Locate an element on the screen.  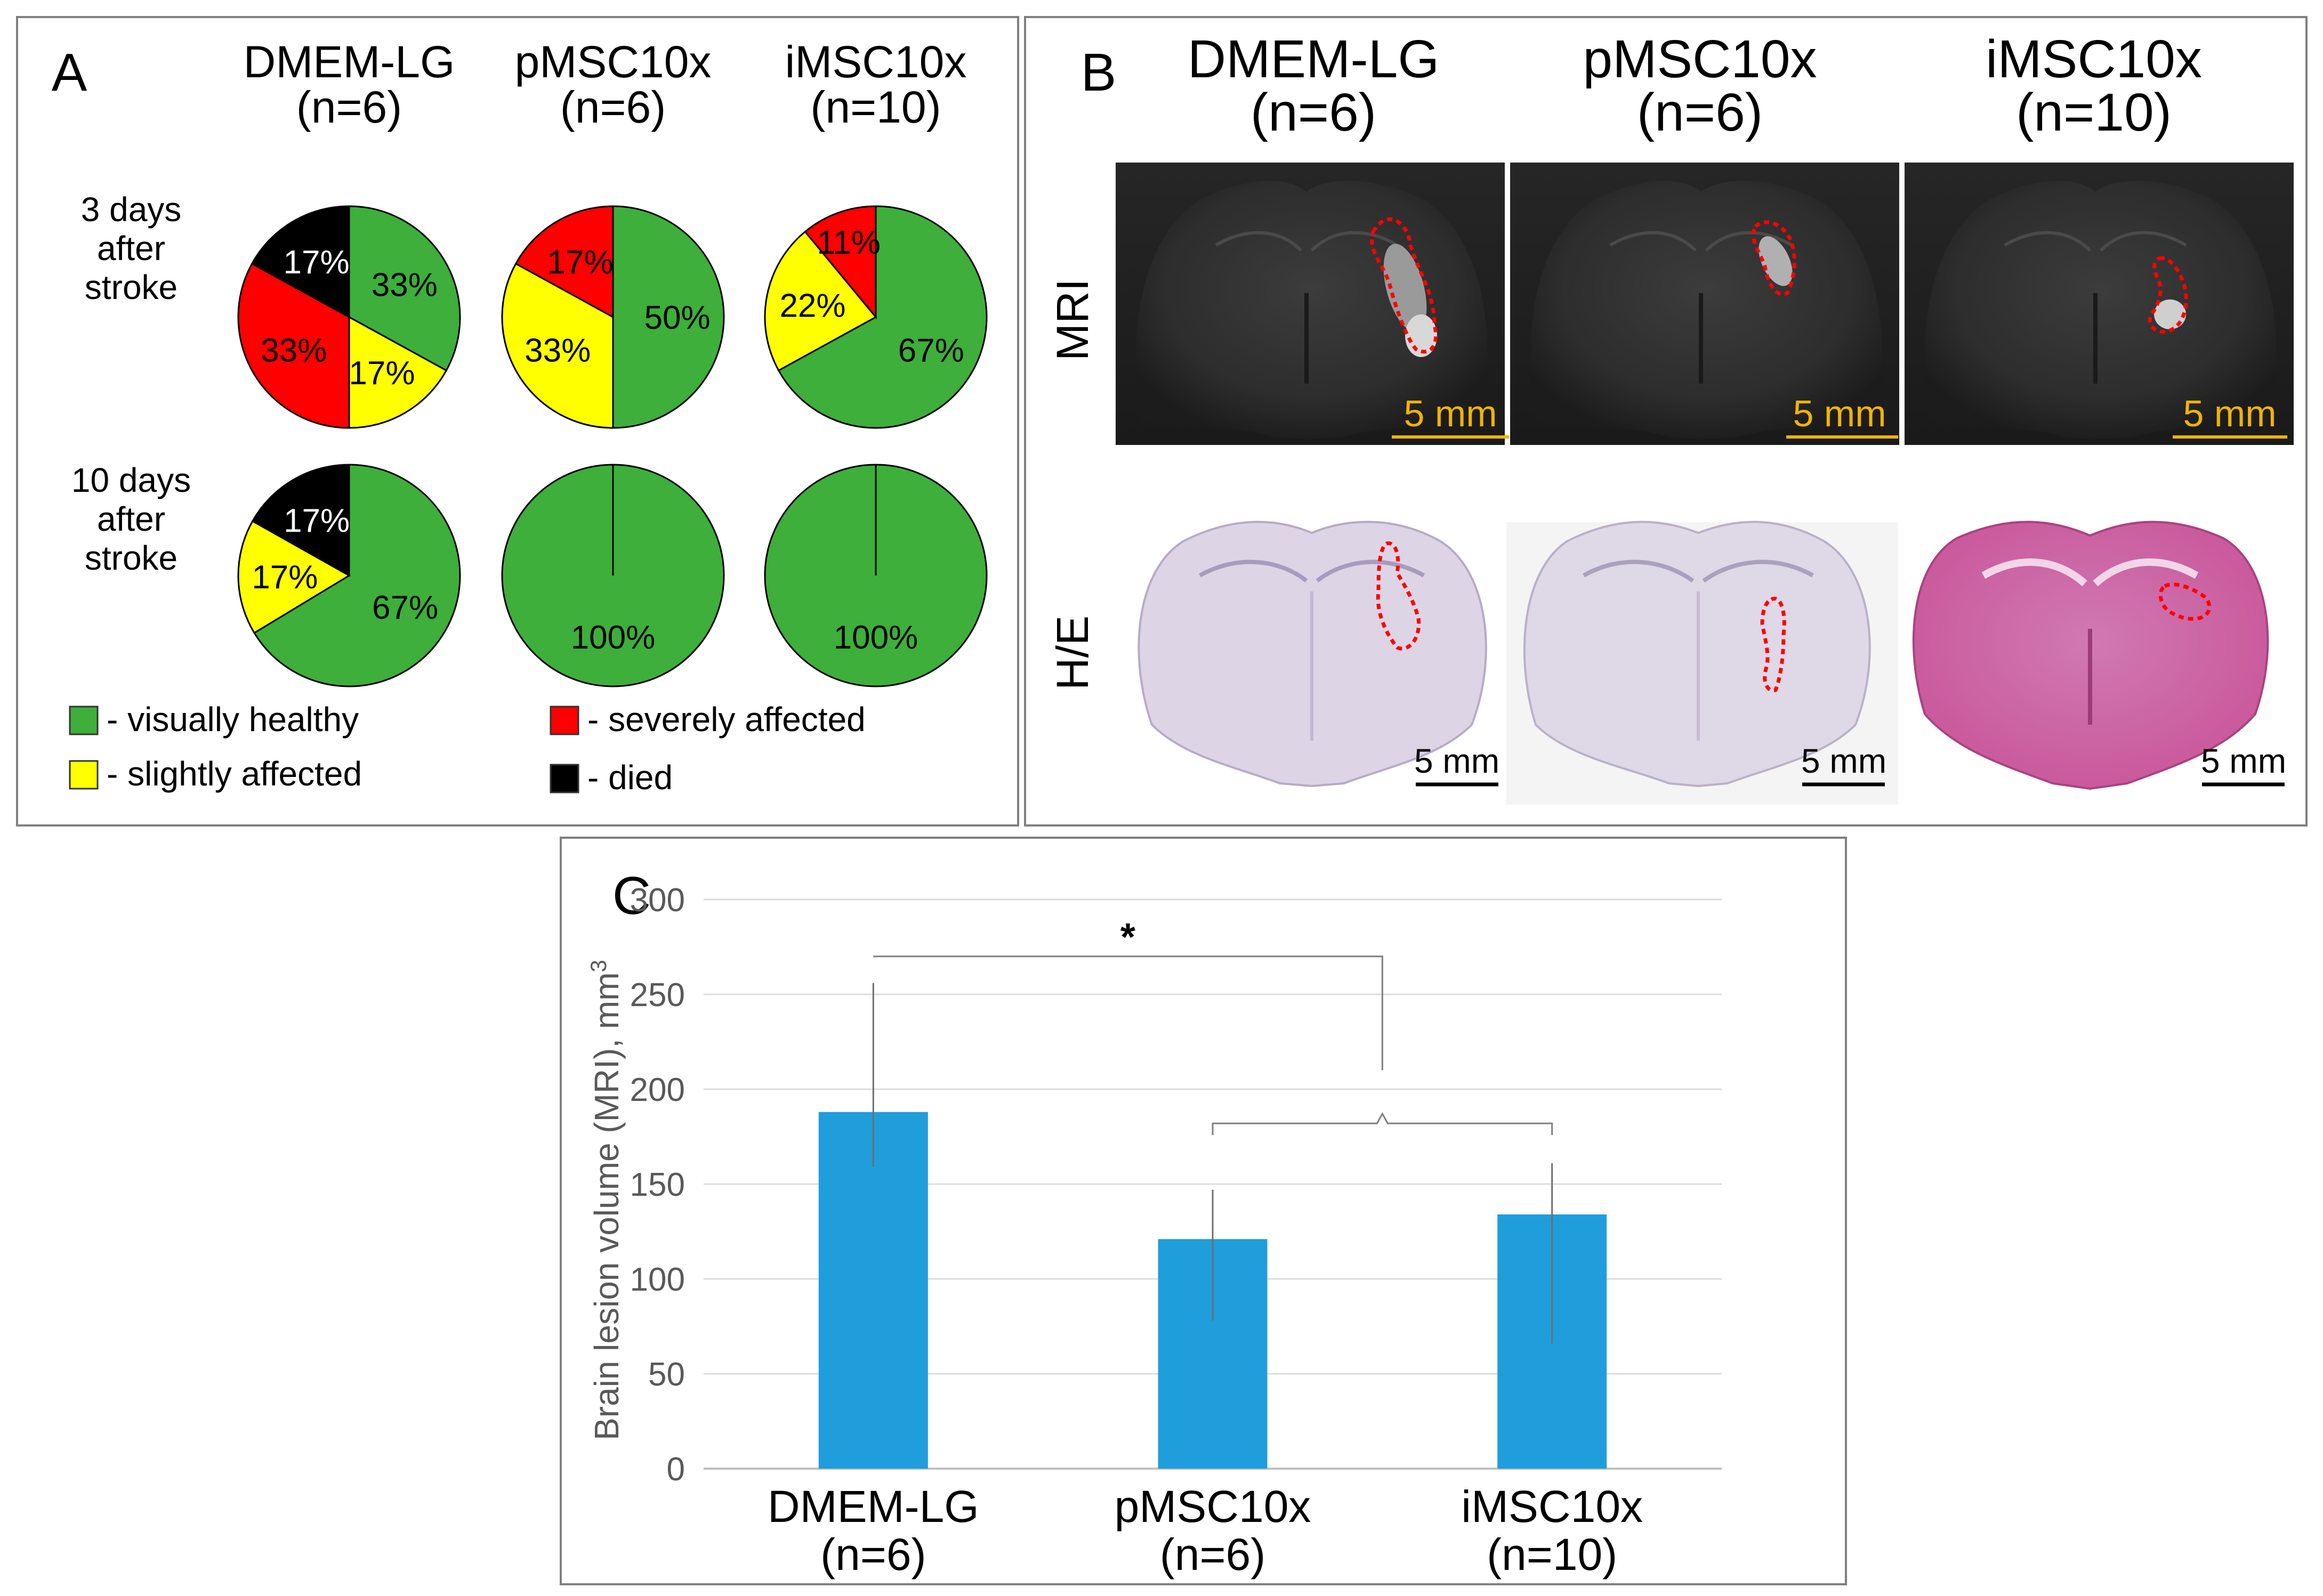
pie-imsc-3d: 67% 22% 11% is located at coordinates (876, 317).